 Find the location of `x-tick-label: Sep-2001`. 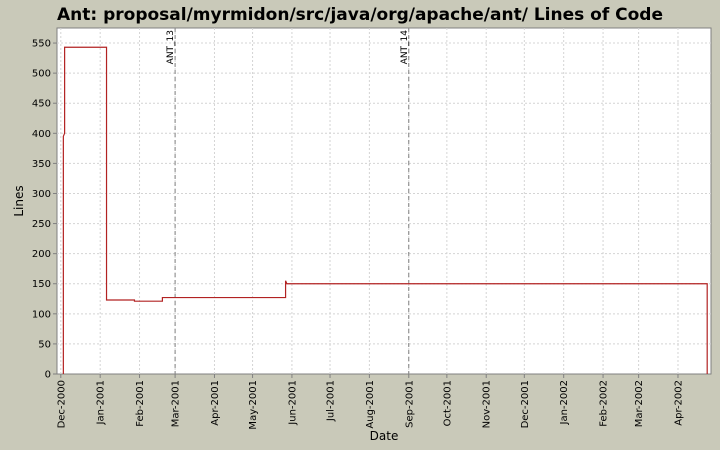

x-tick-label: Sep-2001 is located at coordinates (409, 404).